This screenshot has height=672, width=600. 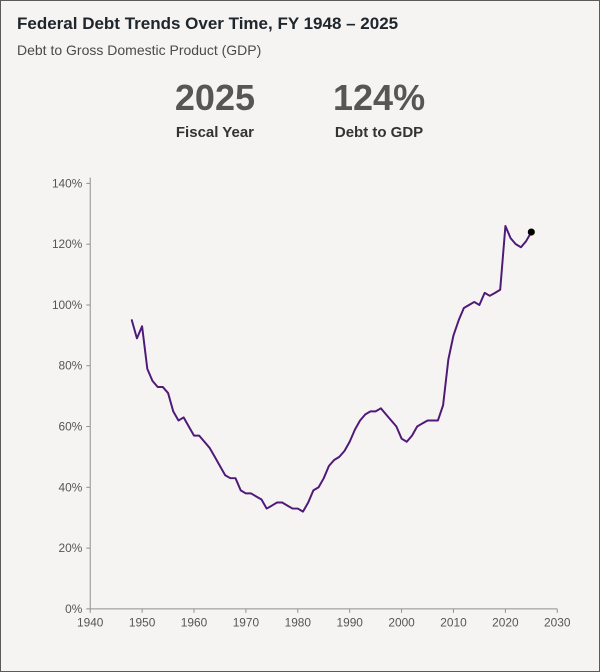 I want to click on svg-text: 40%, so click(x=71, y=487).